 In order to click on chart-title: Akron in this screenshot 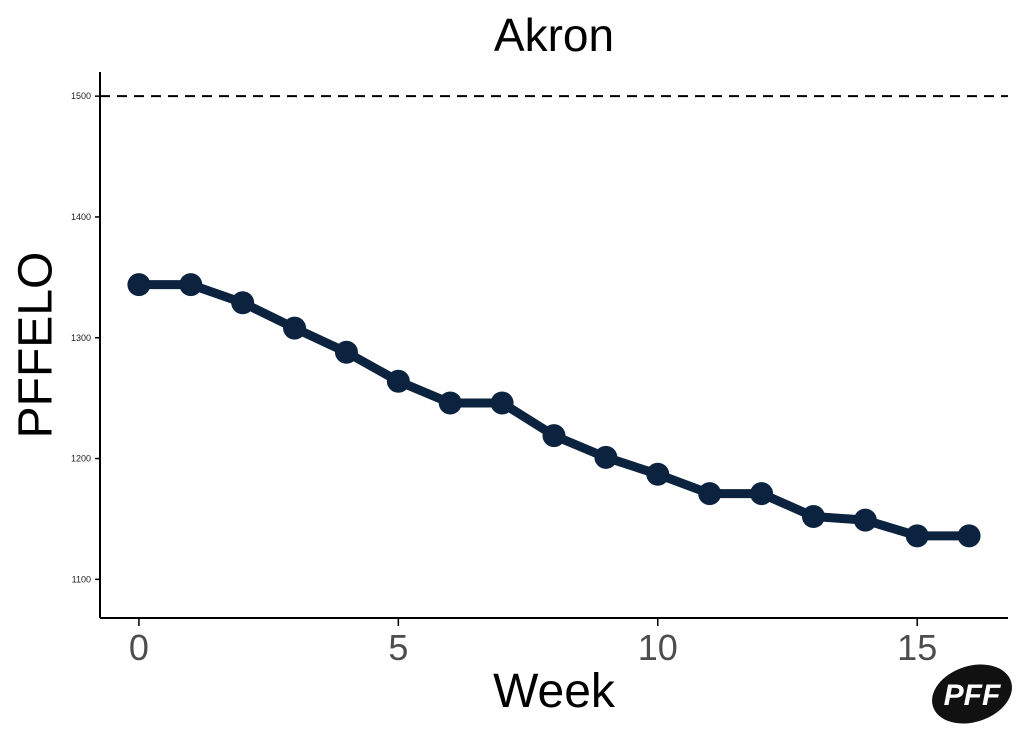, I will do `click(554, 35)`.